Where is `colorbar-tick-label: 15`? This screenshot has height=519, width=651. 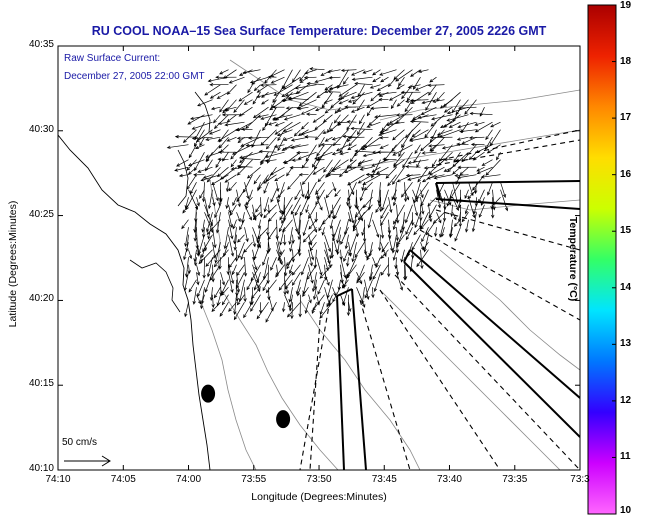
colorbar-tick-label: 15 is located at coordinates (626, 231).